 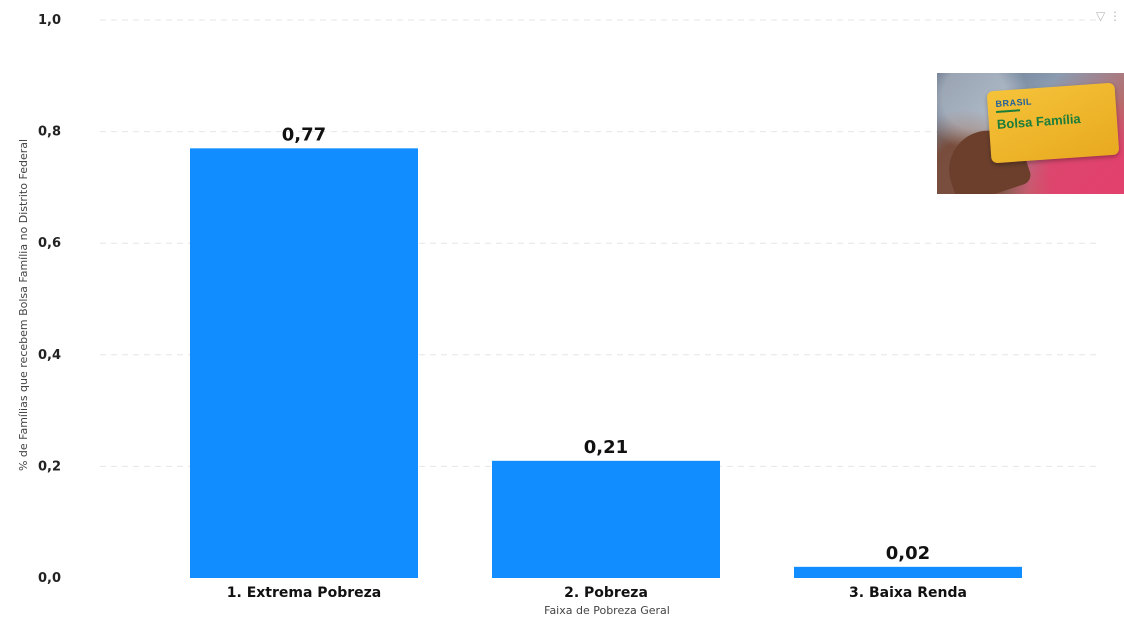 What do you see at coordinates (49, 132) in the screenshot?
I see `y-tick-label: 0,8` at bounding box center [49, 132].